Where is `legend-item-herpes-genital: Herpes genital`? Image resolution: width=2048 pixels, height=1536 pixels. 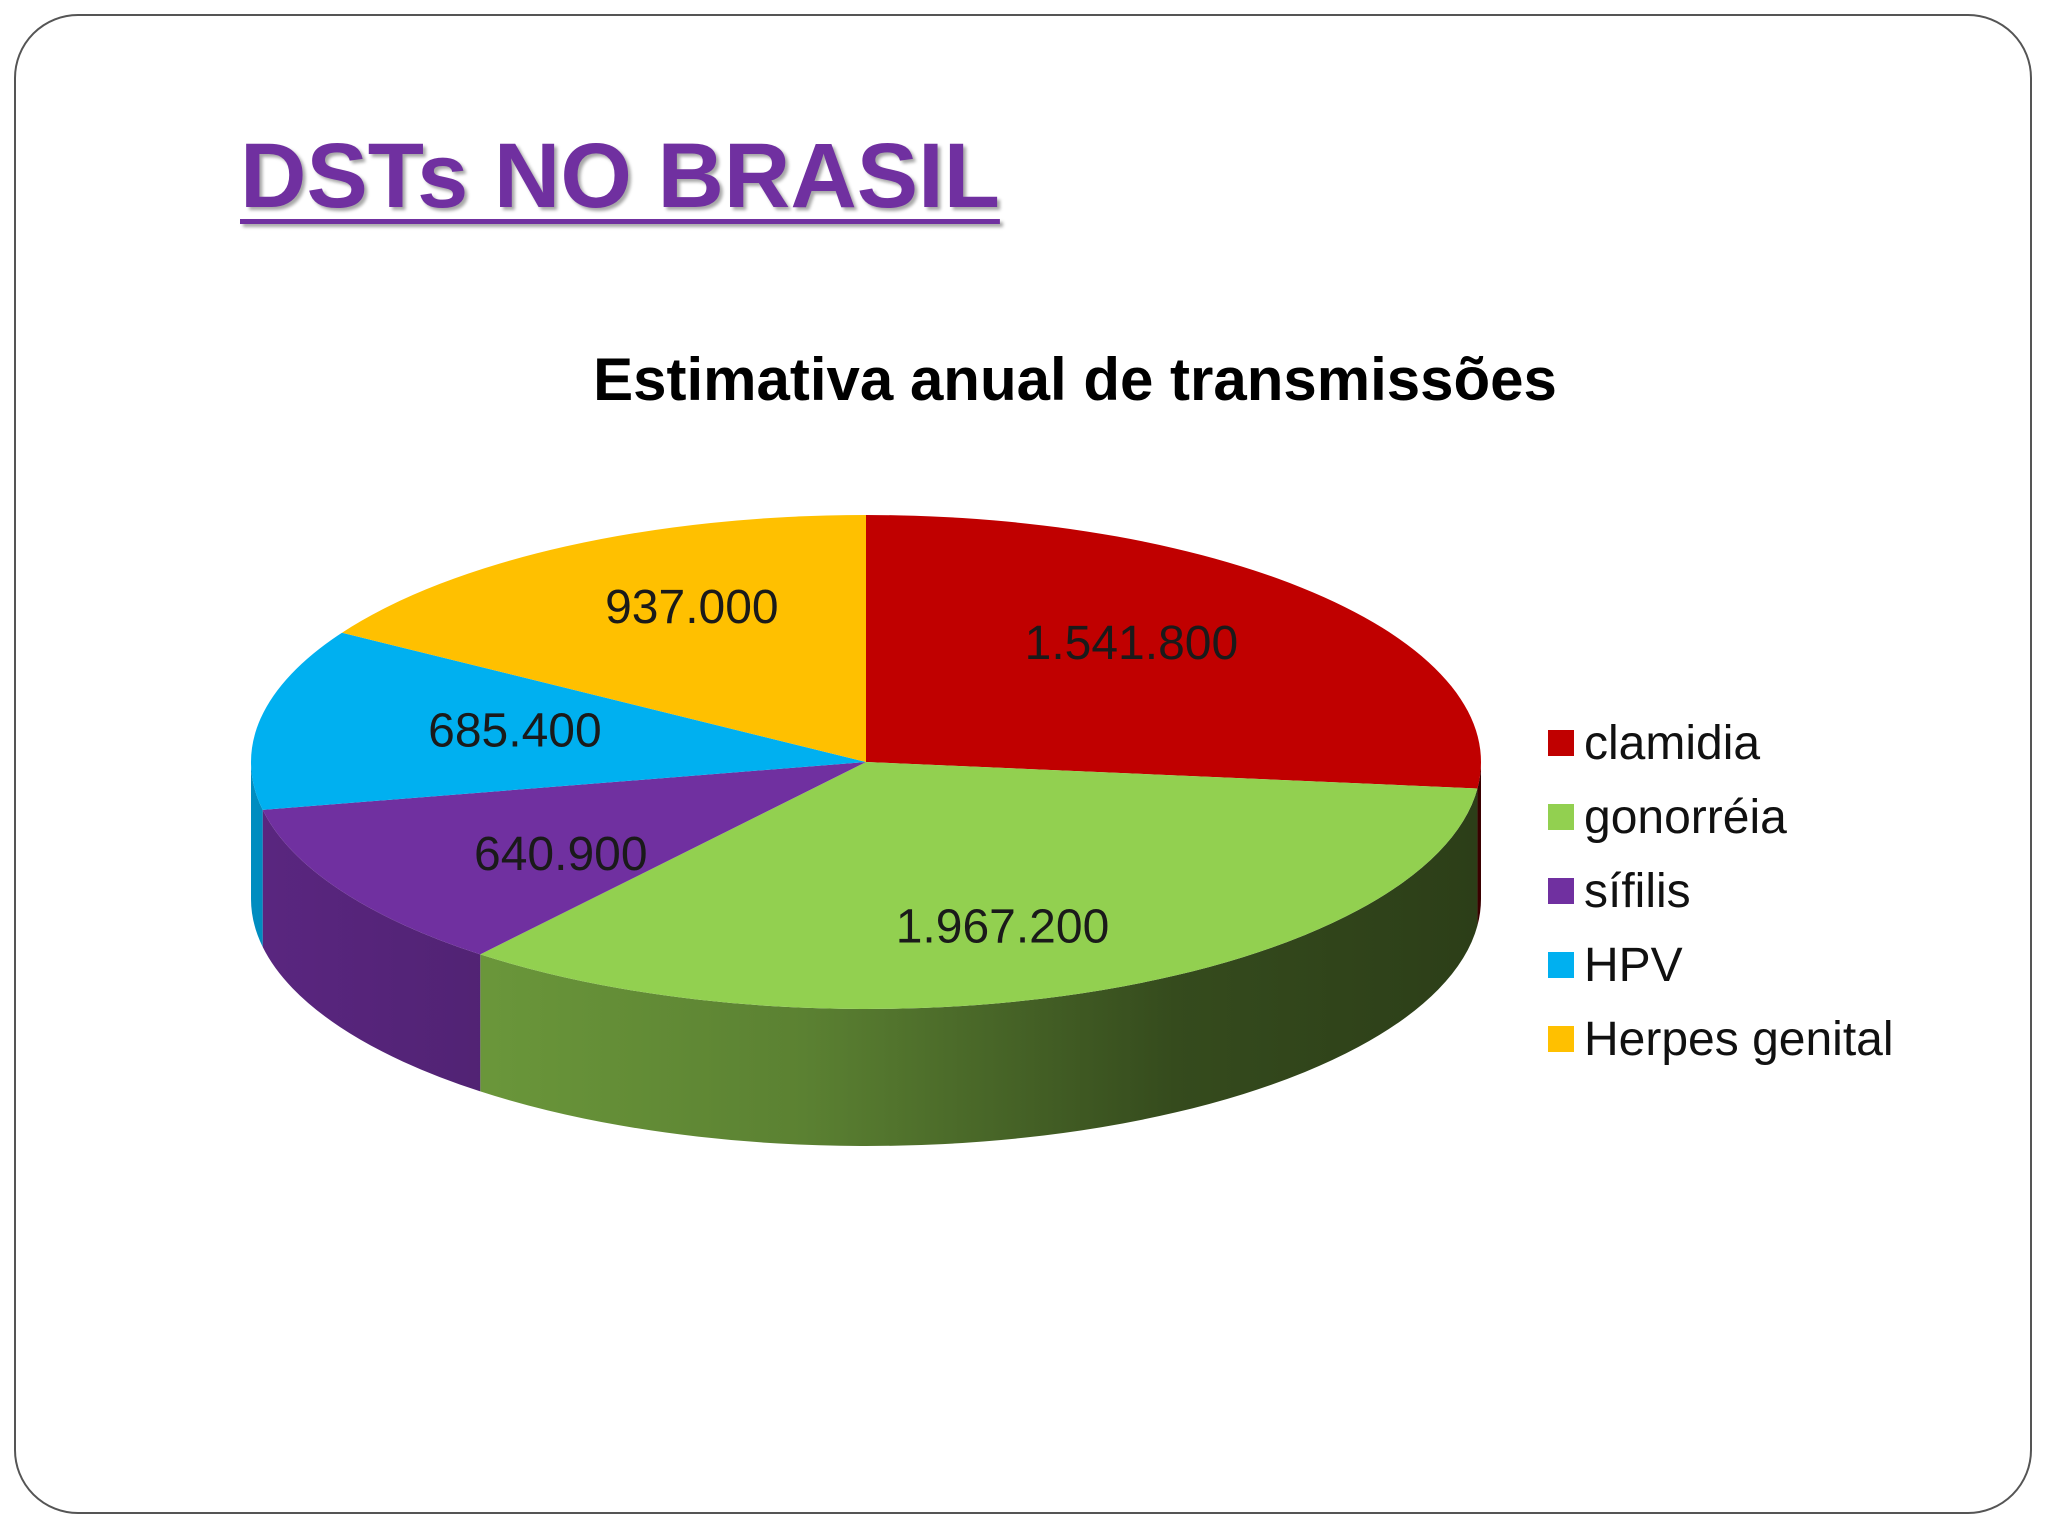 legend-item-herpes-genital: Herpes genital is located at coordinates (1721, 1039).